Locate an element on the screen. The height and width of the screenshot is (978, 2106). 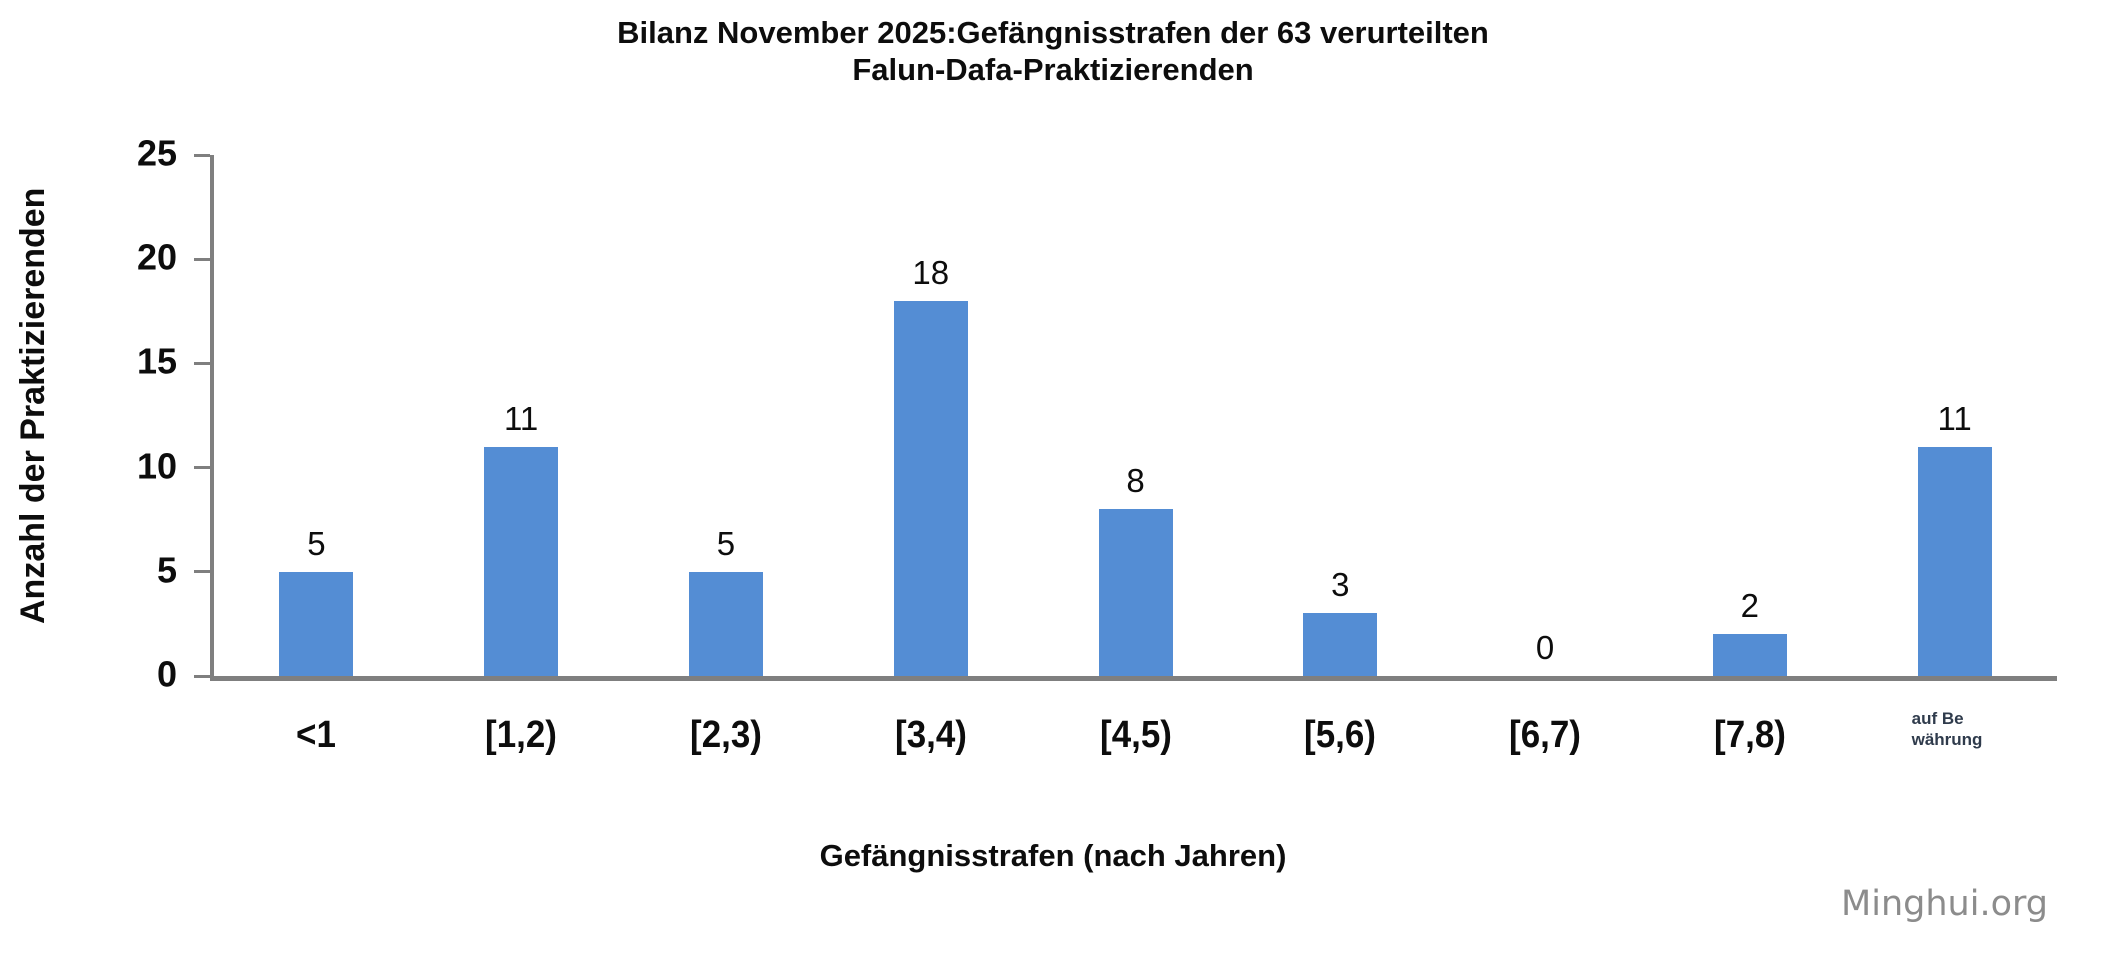
bar-value-label: 3 is located at coordinates (1340, 585).